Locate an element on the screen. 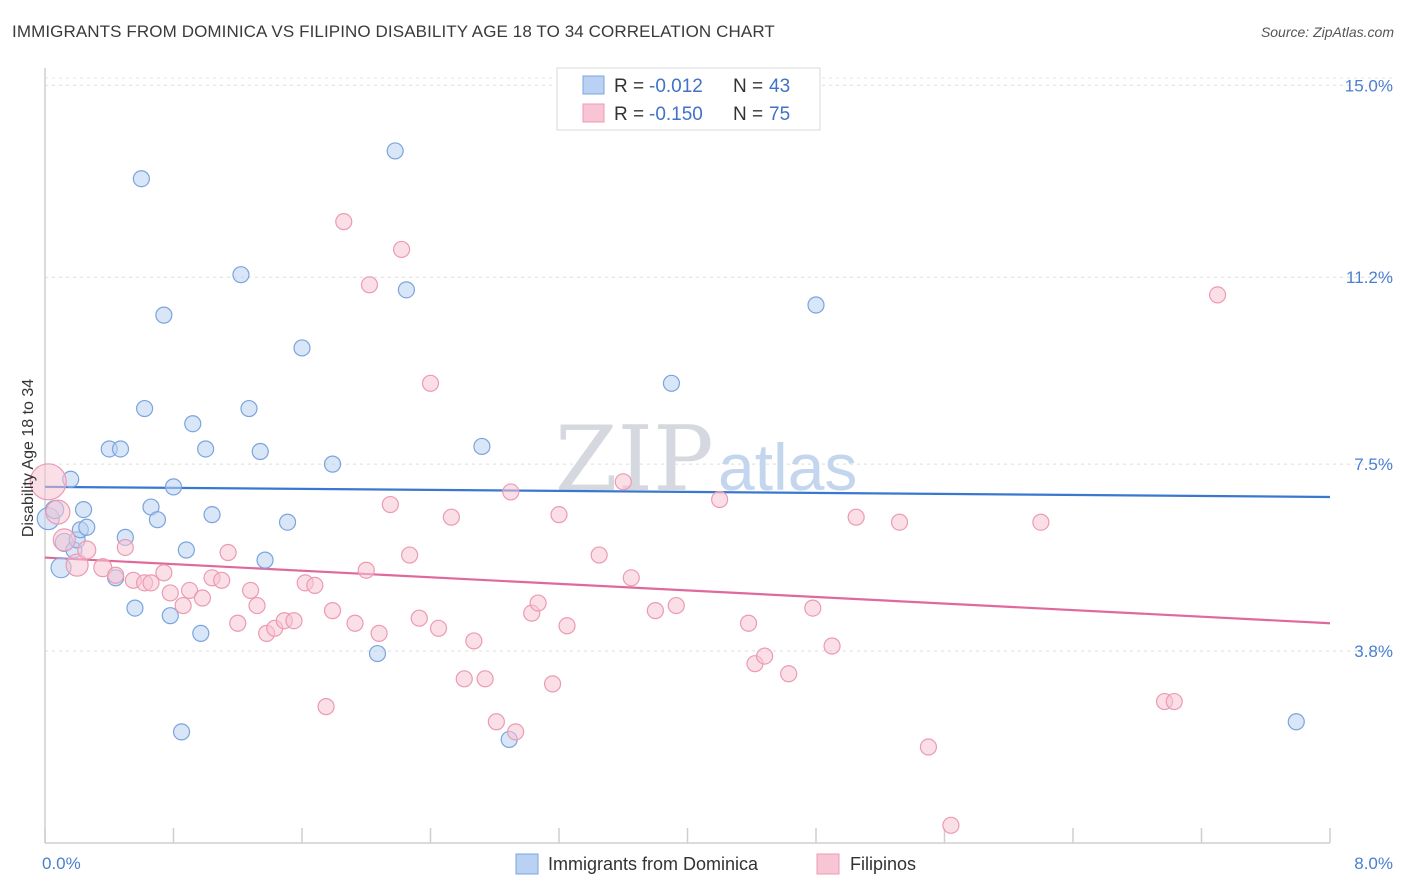 This screenshot has width=1406, height=892. watermark-zip: ZIP is located at coordinates (634, 459).